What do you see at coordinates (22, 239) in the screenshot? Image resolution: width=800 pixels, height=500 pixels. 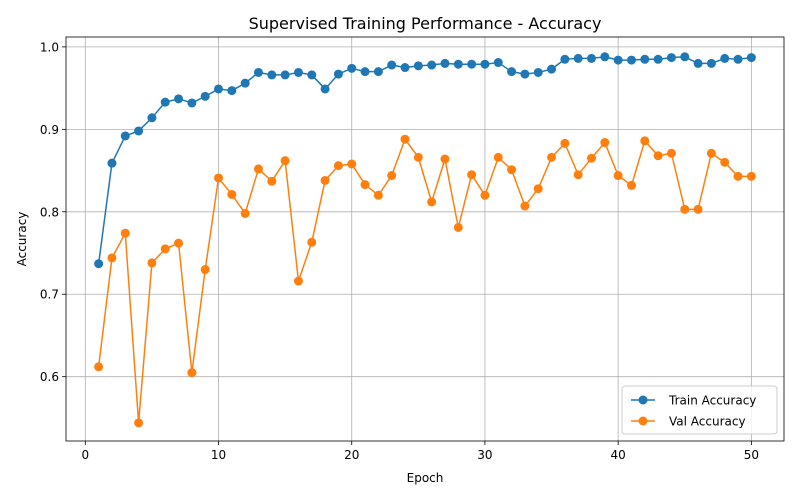 I see `y-axis-label: Accuracy` at bounding box center [22, 239].